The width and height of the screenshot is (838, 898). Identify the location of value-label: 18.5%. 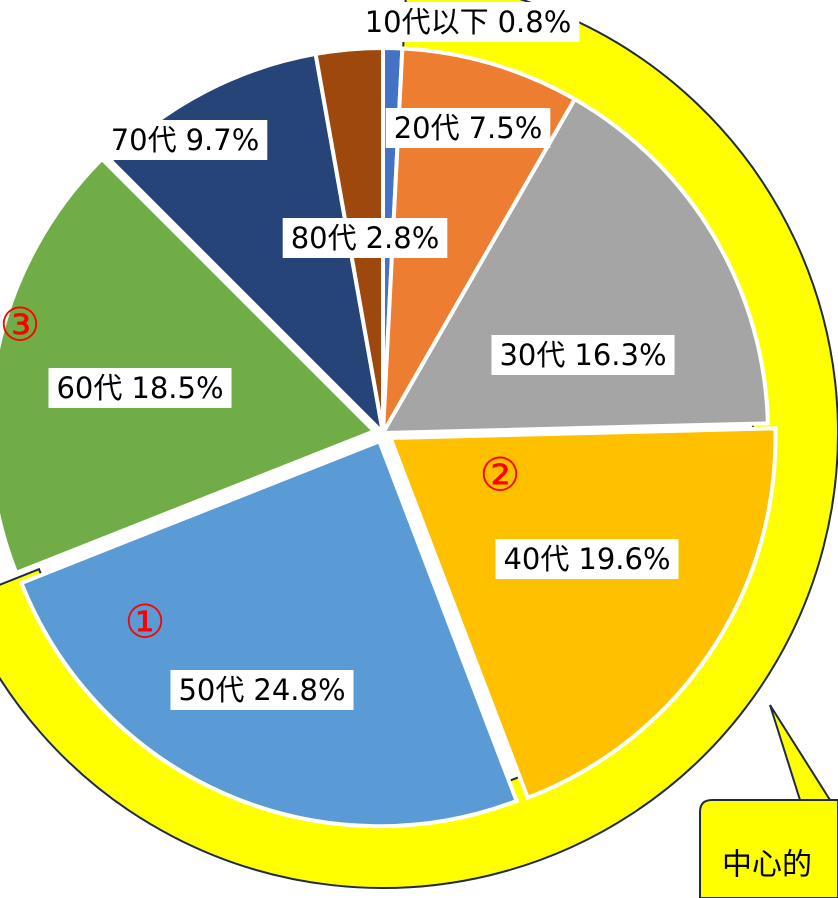
(177, 388).